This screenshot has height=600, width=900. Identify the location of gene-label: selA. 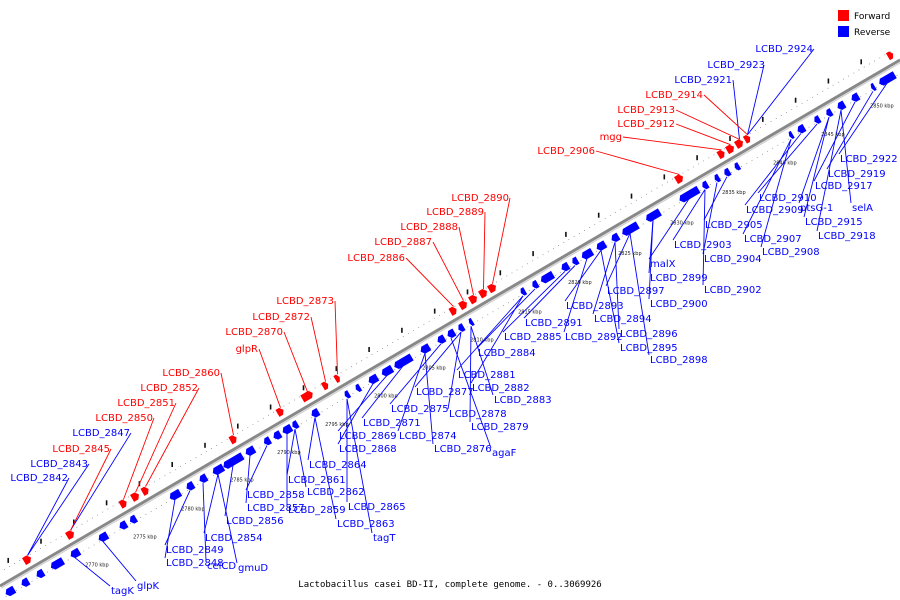
(862, 208).